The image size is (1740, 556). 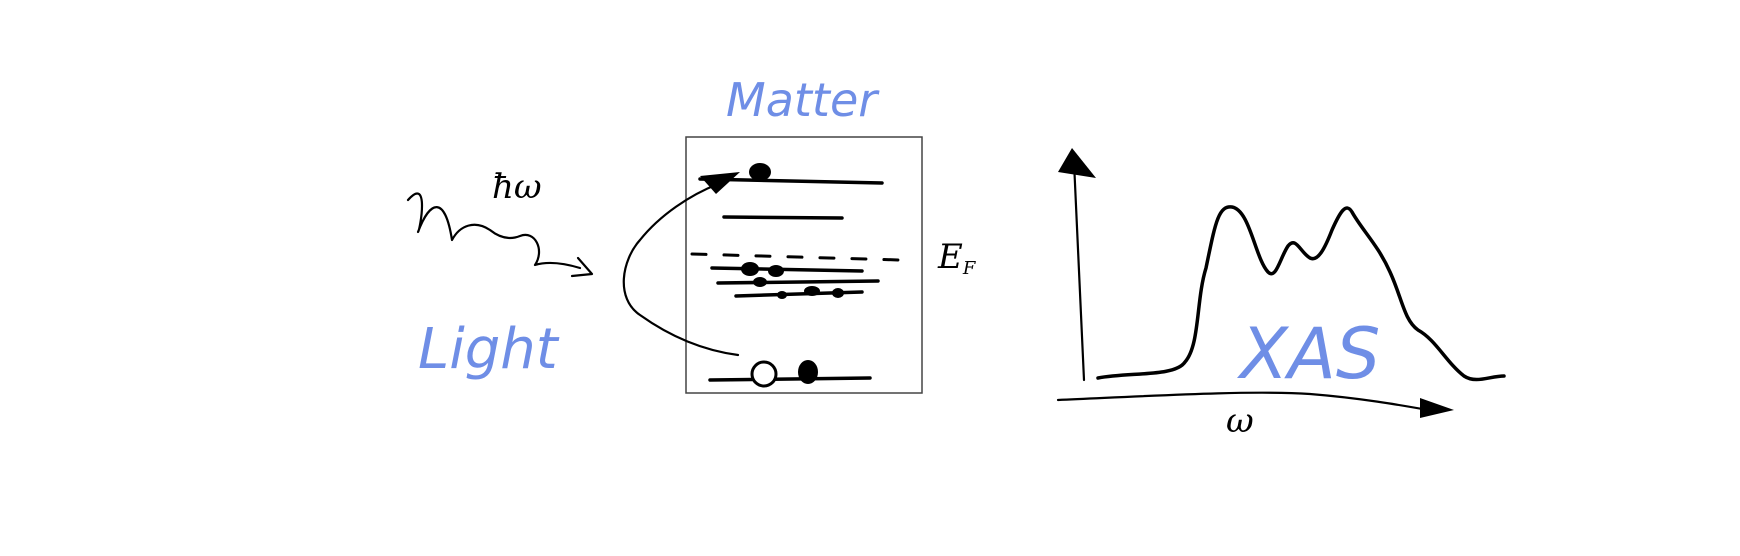 What do you see at coordinates (1437, 408) in the screenshot?
I see `x-axis-arrowhead` at bounding box center [1437, 408].